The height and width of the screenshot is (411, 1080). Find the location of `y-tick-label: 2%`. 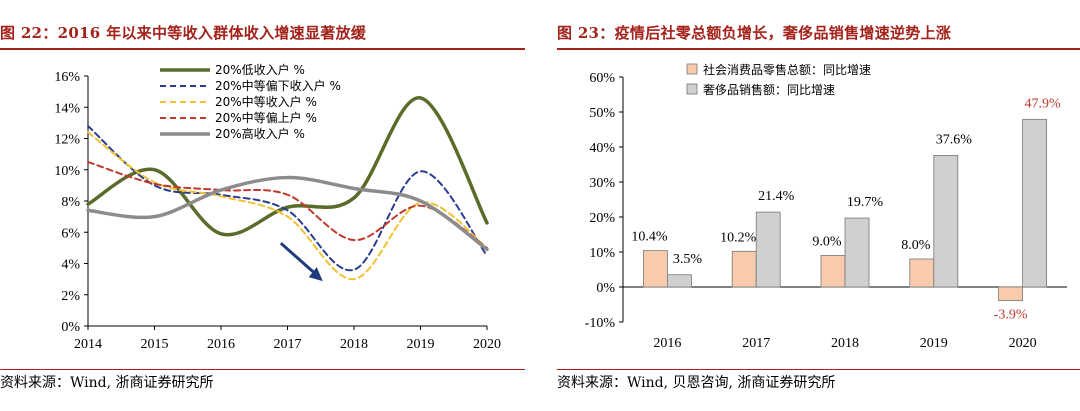

y-tick-label: 2% is located at coordinates (70, 296).